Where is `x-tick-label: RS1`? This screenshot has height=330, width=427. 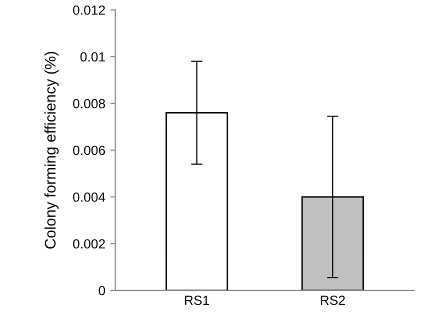
x-tick-label: RS1 is located at coordinates (197, 300).